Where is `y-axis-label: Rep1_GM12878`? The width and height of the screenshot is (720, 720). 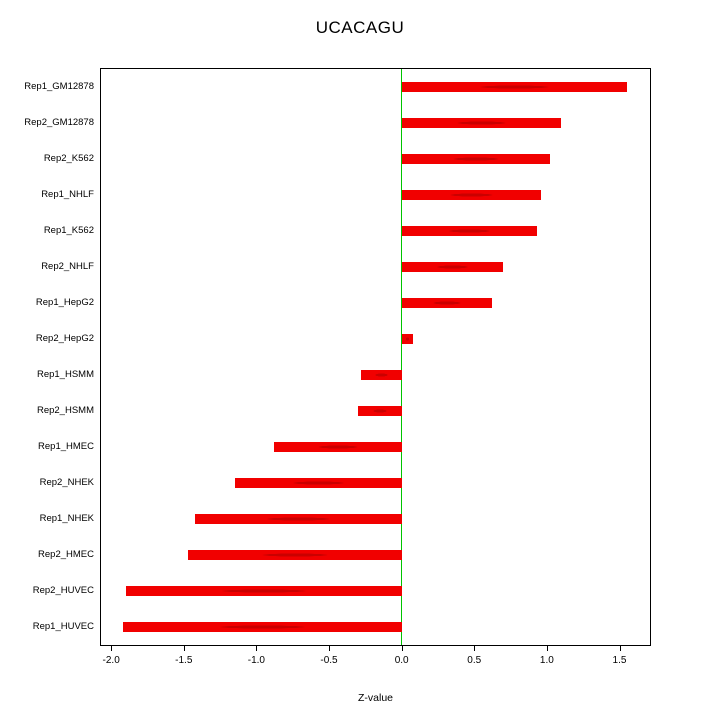 y-axis-label: Rep1_GM12878 is located at coordinates (59, 86).